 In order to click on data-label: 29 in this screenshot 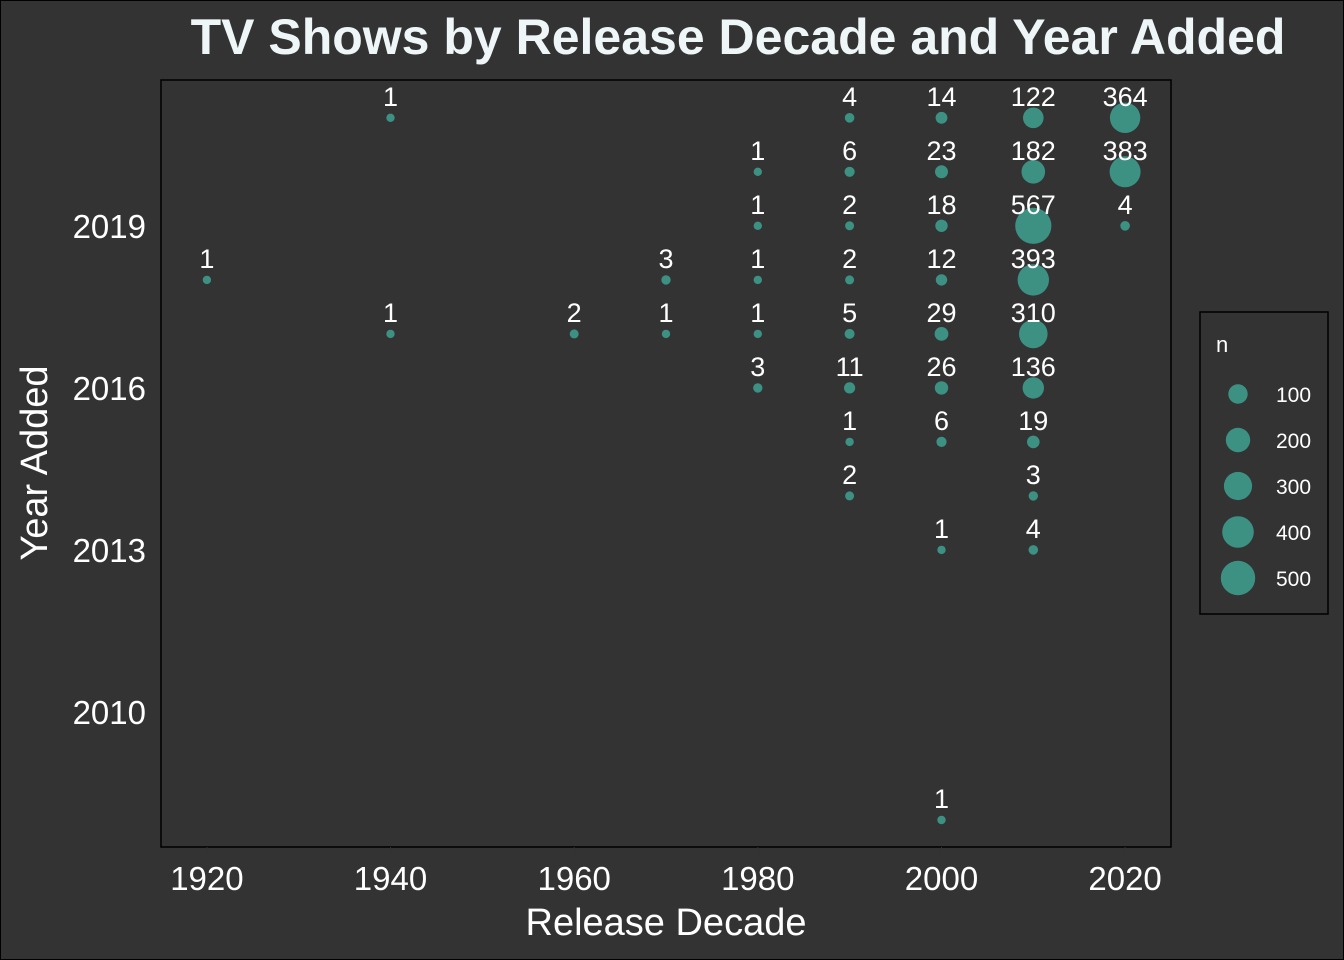, I will do `click(941, 313)`.